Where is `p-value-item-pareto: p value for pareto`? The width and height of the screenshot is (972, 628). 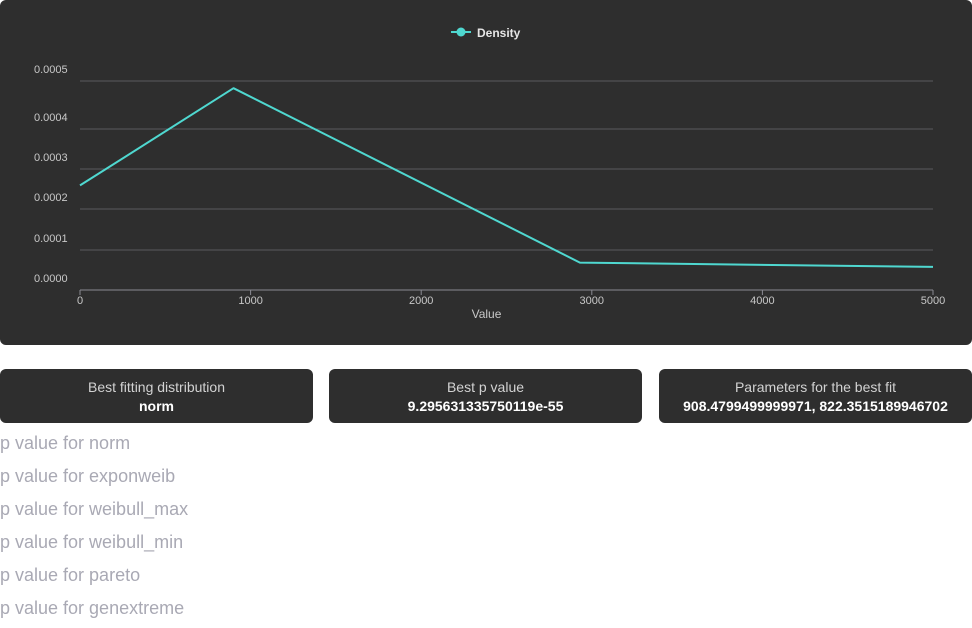 p-value-item-pareto: p value for pareto is located at coordinates (70, 575).